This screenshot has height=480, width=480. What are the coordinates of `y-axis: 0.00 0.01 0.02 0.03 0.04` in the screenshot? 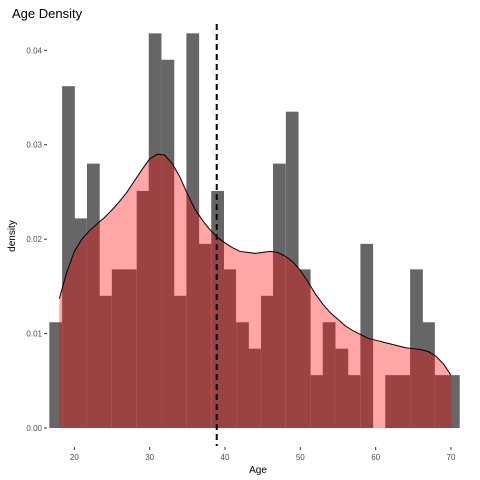 It's located at (36, 239).